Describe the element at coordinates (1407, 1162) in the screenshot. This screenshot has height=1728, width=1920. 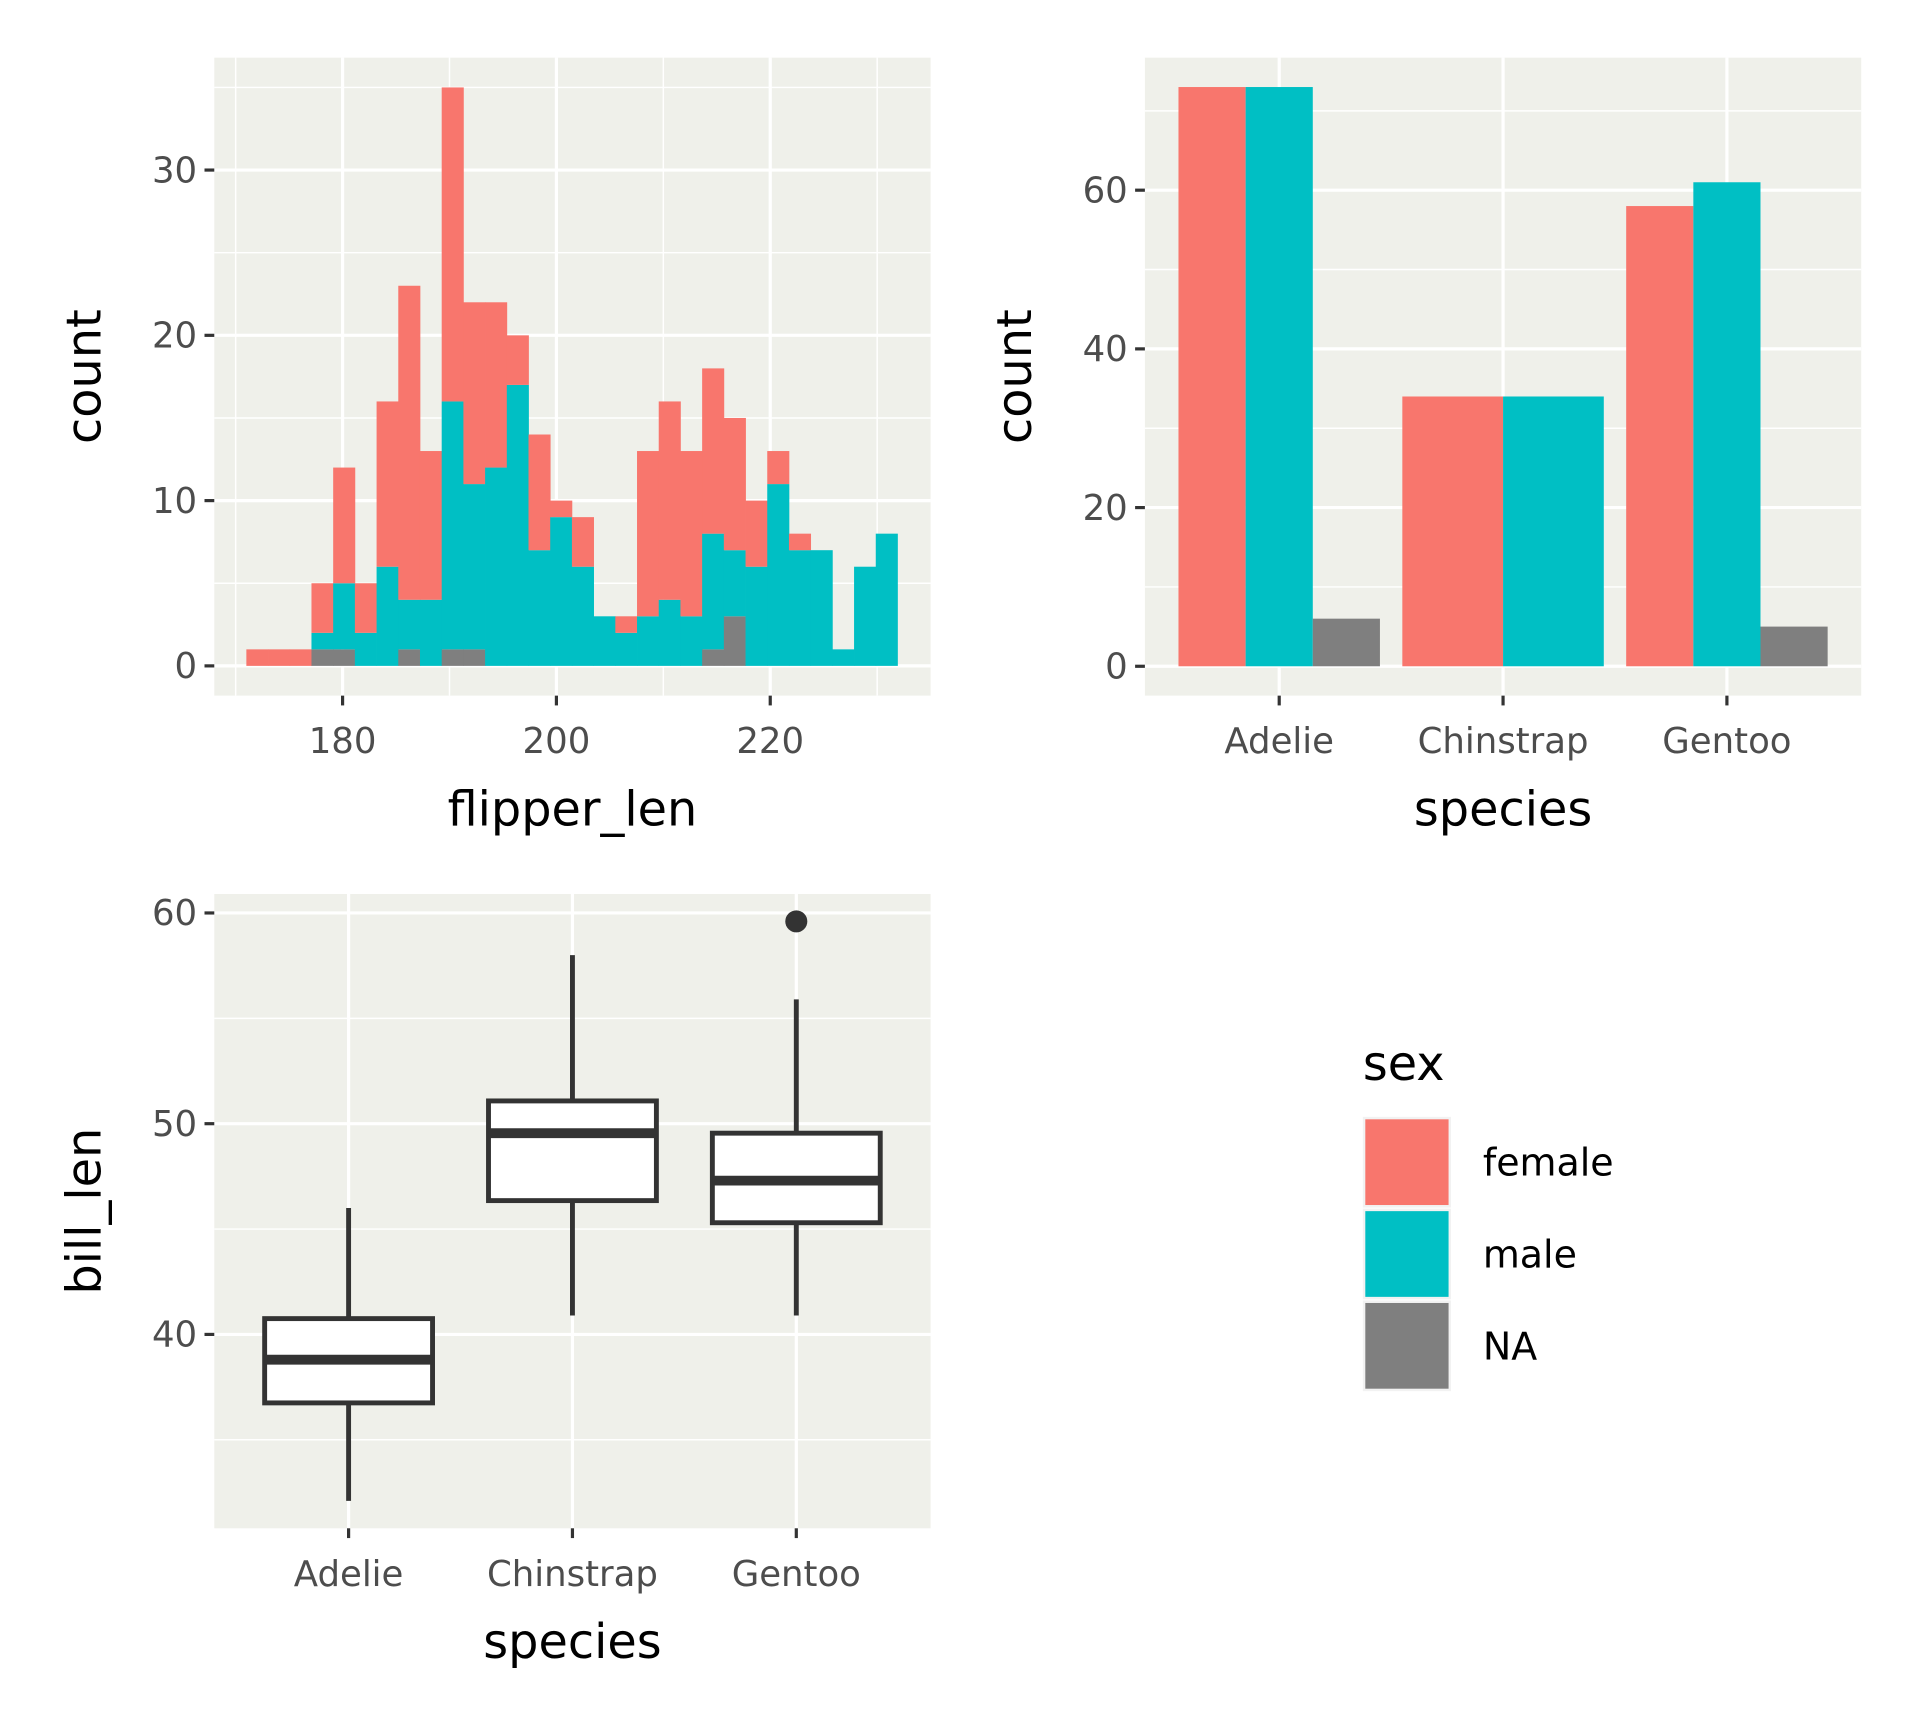
I see `legend-swatch-female` at that location.